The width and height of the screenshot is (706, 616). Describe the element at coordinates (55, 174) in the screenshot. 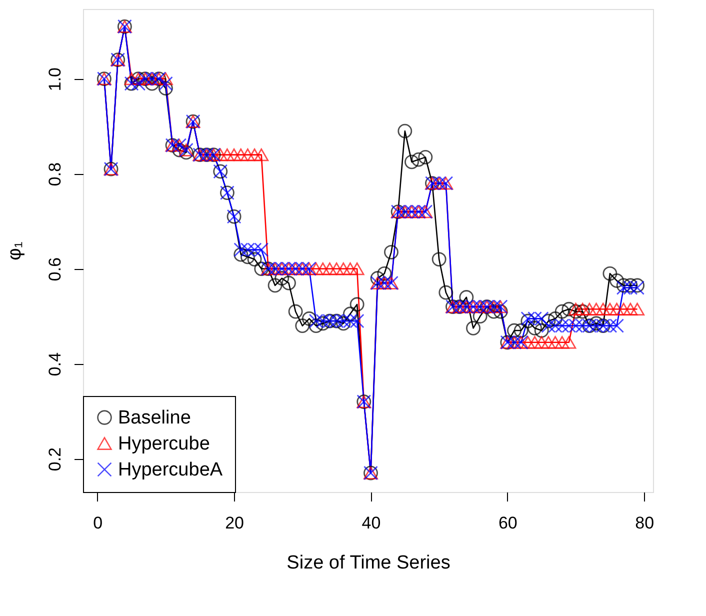

I see `y-tick-label: 0.8` at that location.